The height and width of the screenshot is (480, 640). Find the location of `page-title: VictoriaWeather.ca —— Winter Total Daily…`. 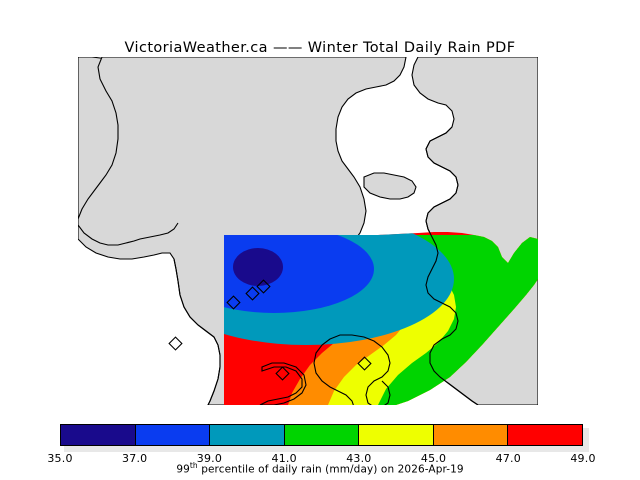

page-title: VictoriaWeather.ca —— Winter Total Daily… is located at coordinates (320, 48).